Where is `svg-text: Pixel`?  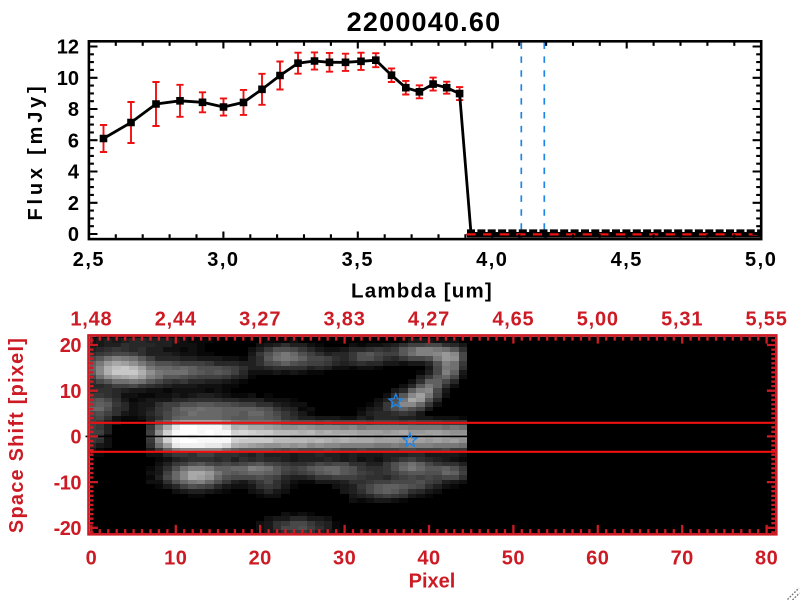 svg-text: Pixel is located at coordinates (432, 582).